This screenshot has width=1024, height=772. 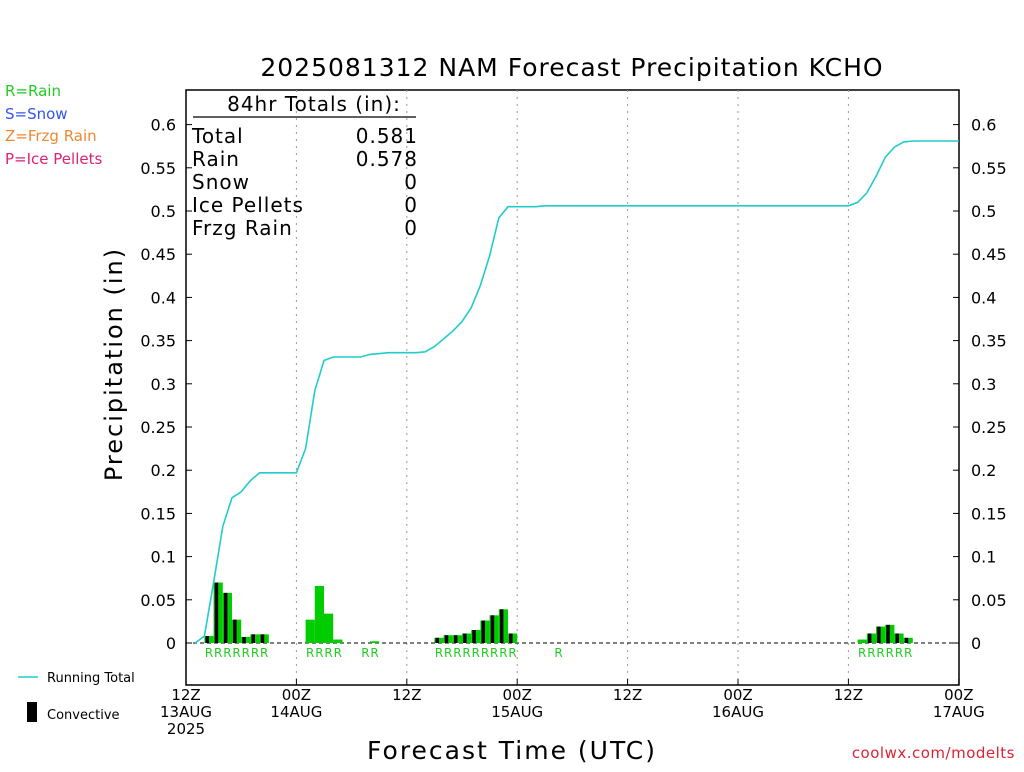 I want to click on y-tick-label-left: 0.4, so click(x=163, y=297).